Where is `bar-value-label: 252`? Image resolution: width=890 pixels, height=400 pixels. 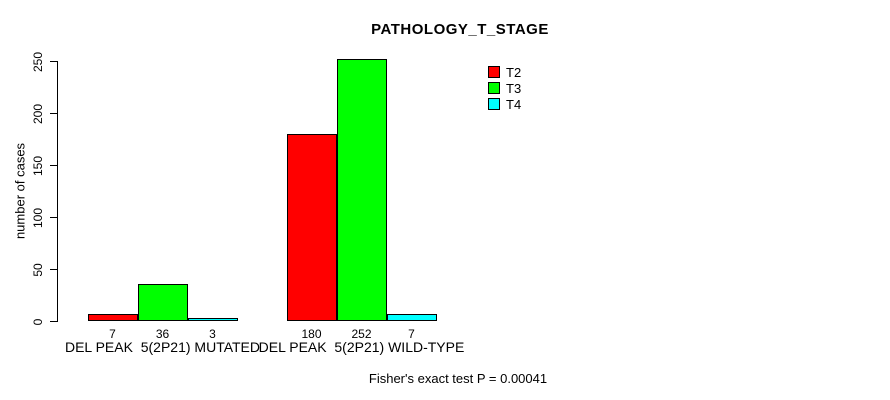 bar-value-label: 252 is located at coordinates (361, 334).